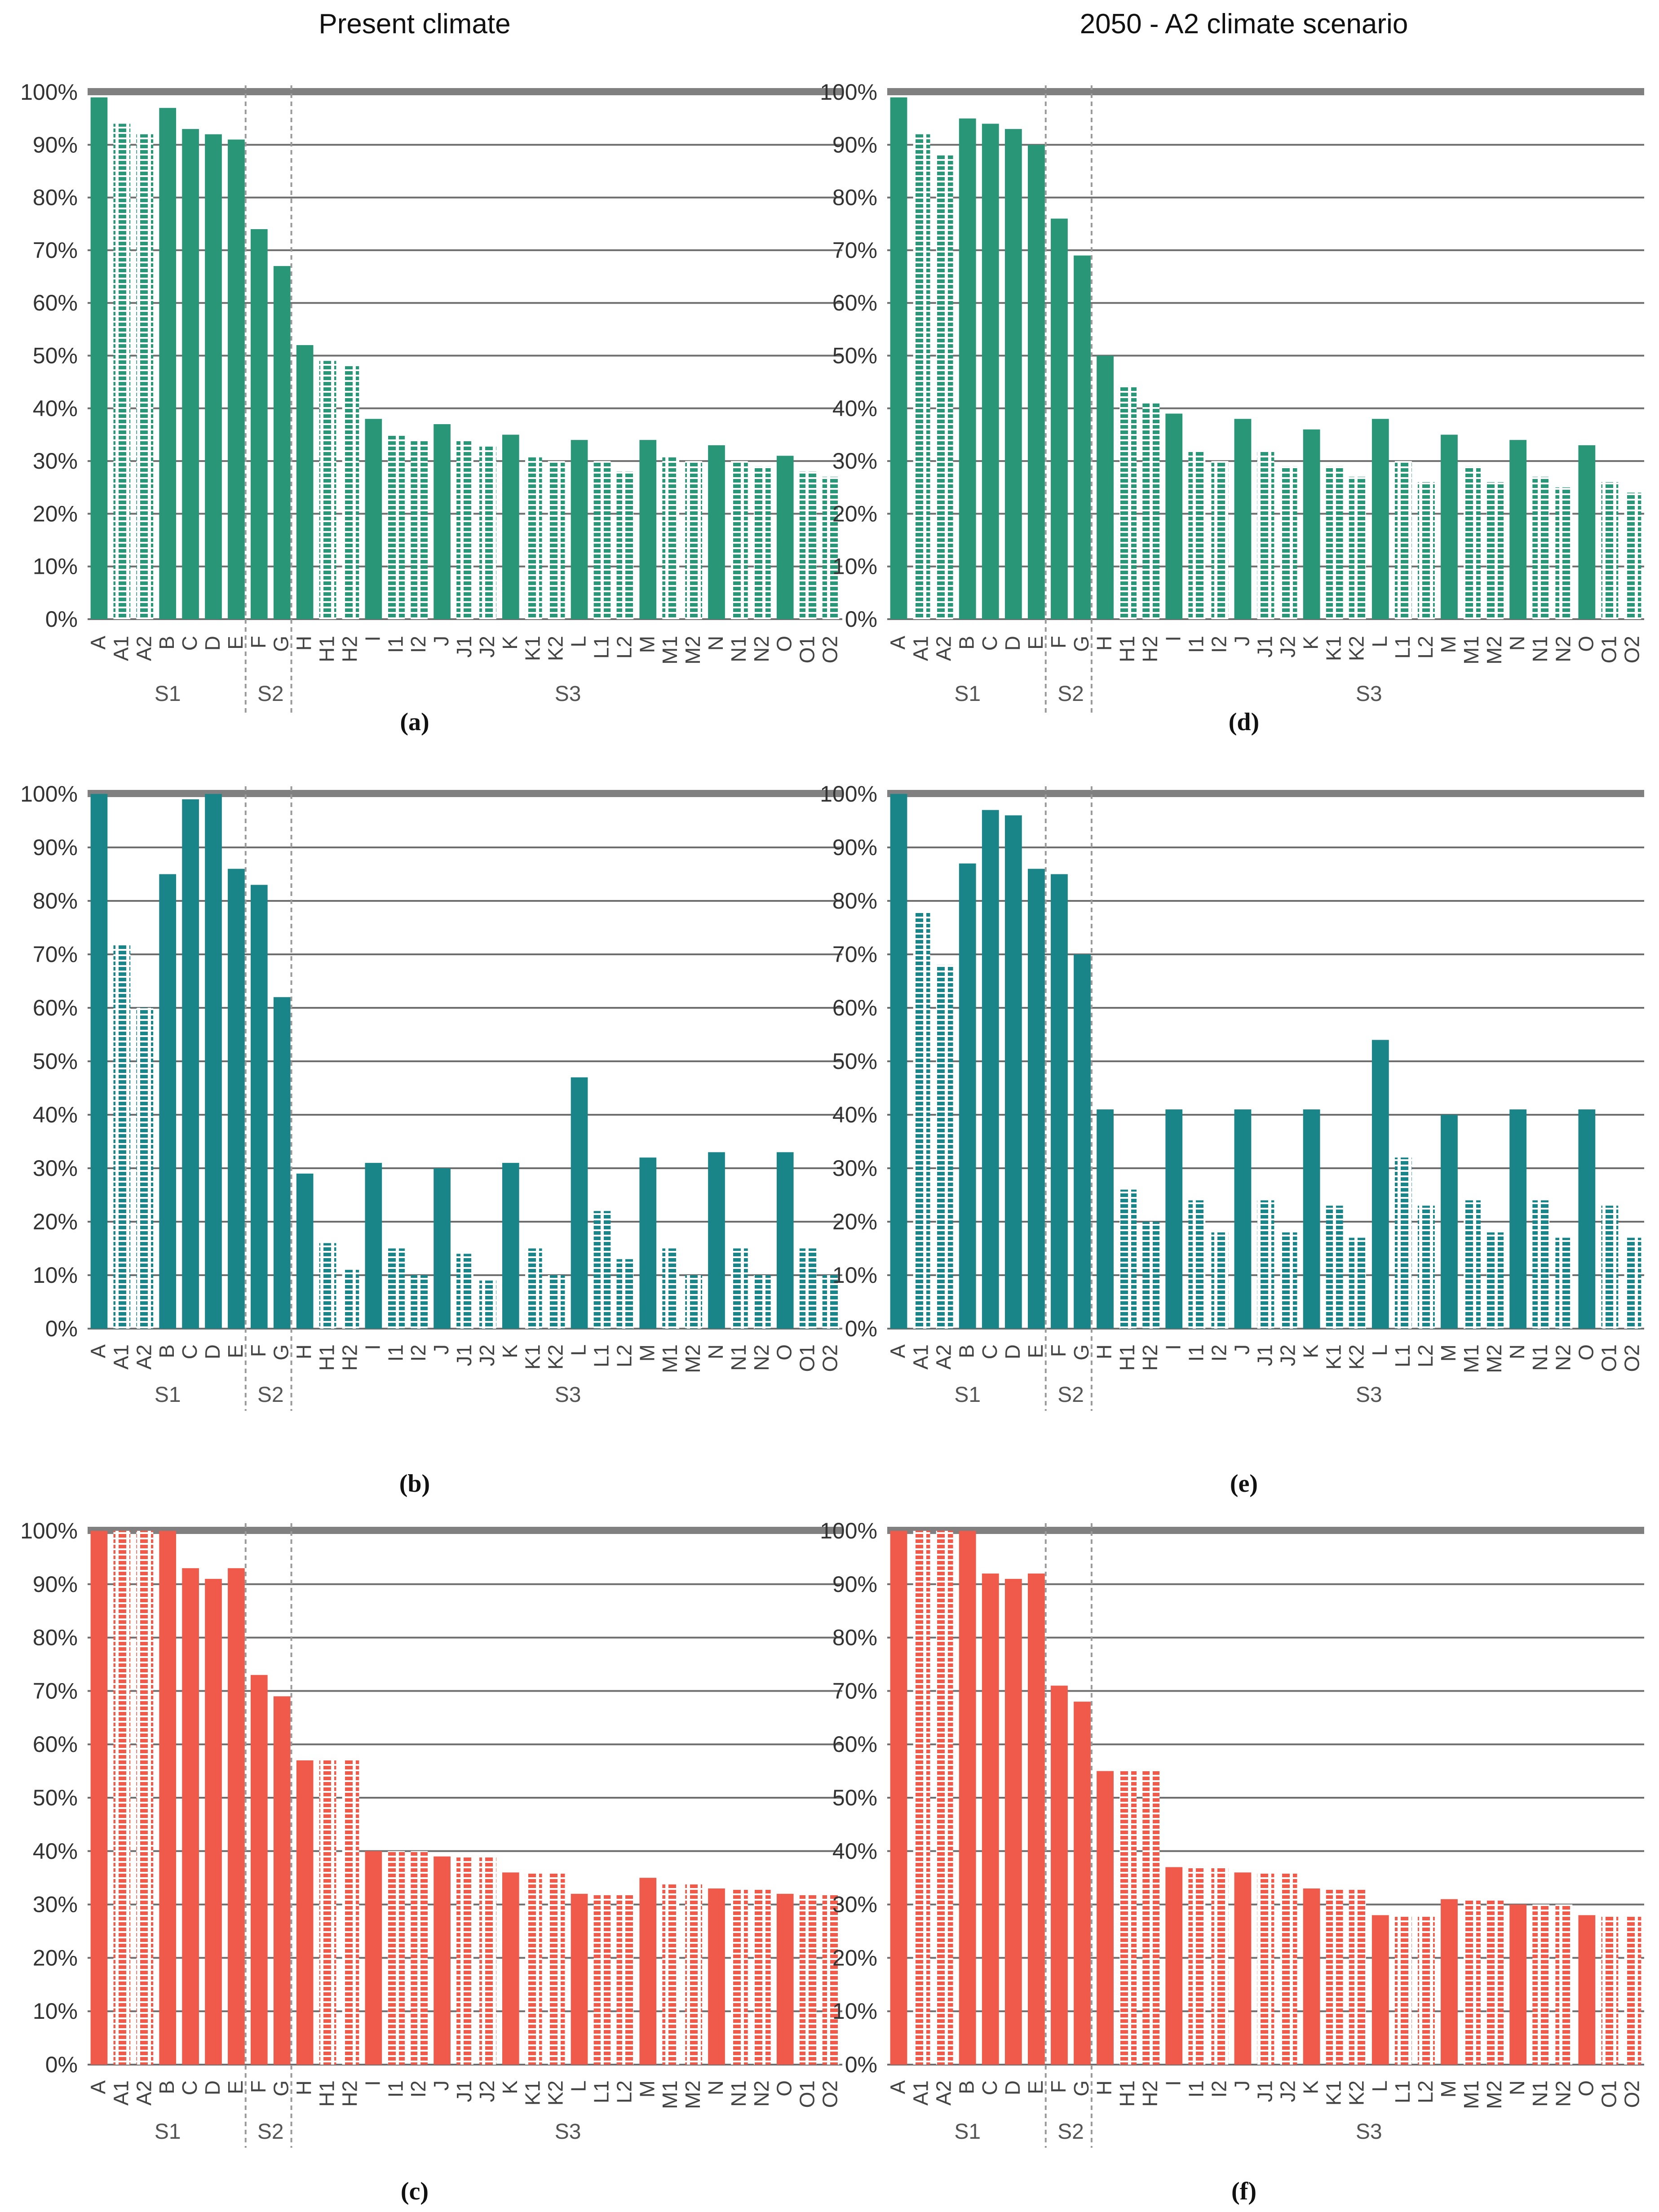 The height and width of the screenshot is (2212, 1659). Describe the element at coordinates (167, 1351) in the screenshot. I see `x-tick-label: B` at that location.